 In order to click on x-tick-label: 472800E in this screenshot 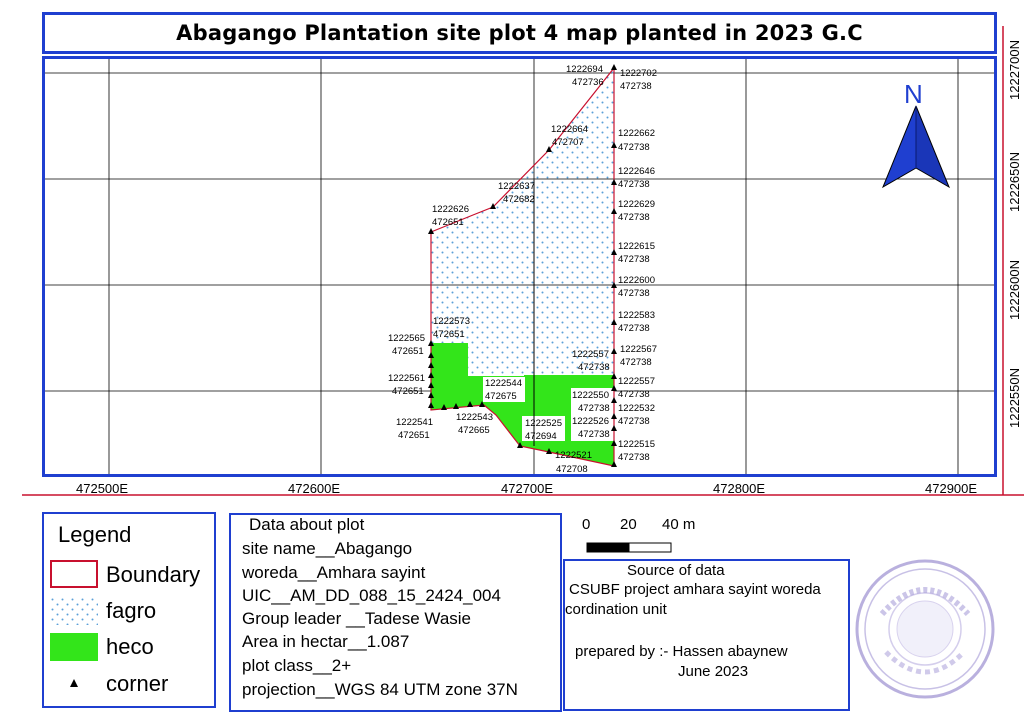, I will do `click(739, 488)`.